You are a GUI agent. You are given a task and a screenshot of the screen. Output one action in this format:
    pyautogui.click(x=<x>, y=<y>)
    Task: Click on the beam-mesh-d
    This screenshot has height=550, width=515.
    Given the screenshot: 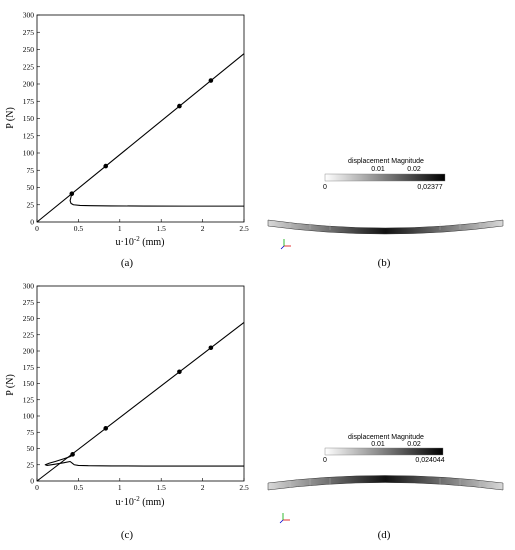 What is the action you would take?
    pyautogui.click(x=385, y=483)
    